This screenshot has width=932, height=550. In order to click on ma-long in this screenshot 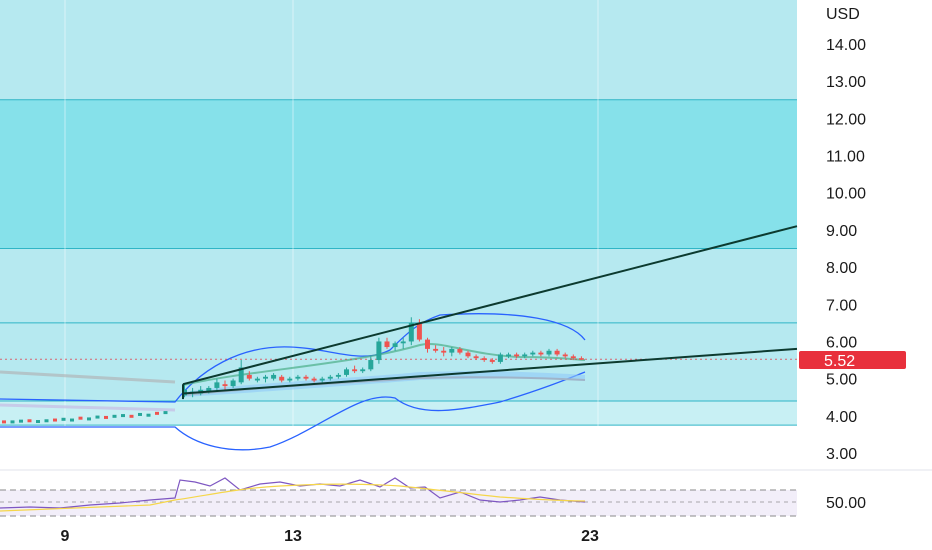, I will do `click(88, 377)`.